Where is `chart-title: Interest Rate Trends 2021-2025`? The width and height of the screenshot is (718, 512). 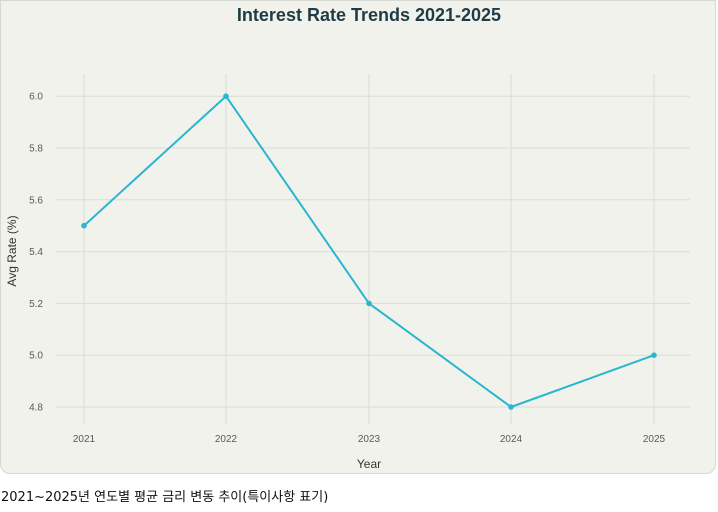 chart-title: Interest Rate Trends 2021-2025 is located at coordinates (369, 15).